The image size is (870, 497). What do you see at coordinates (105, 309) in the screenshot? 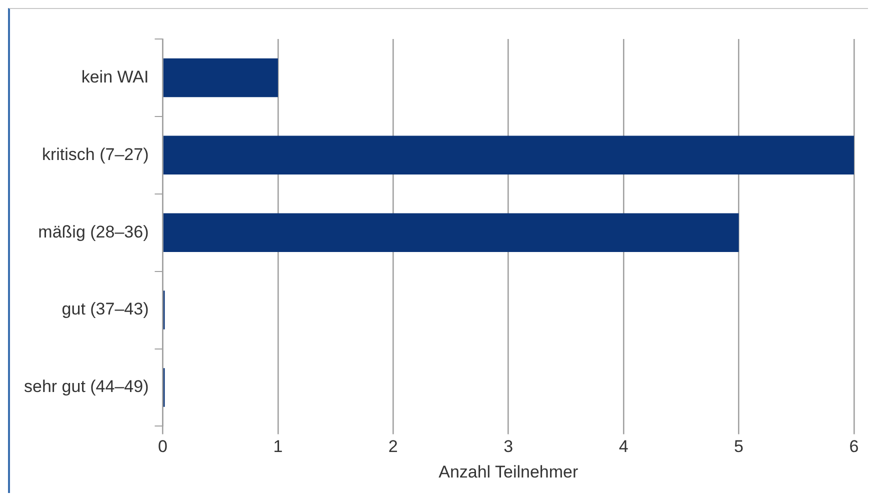
I see `y-tick-label: gut (37–43)` at bounding box center [105, 309].